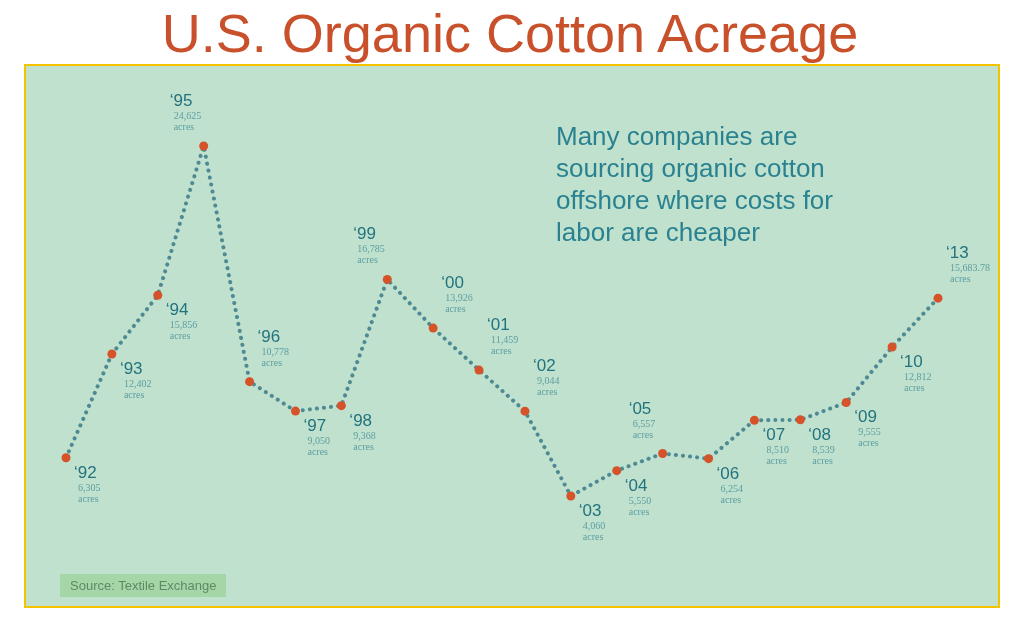 The height and width of the screenshot is (628, 1020). What do you see at coordinates (592, 521) in the screenshot?
I see `data-label: ‘03 4,060 acres` at bounding box center [592, 521].